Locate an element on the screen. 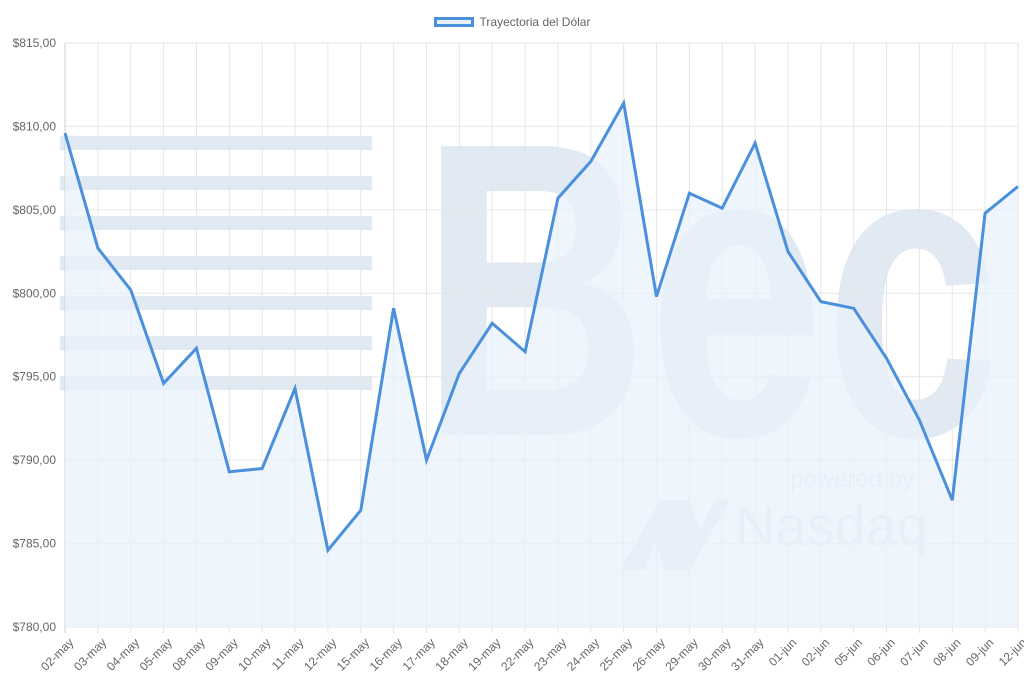 This screenshot has height=677, width=1024. x-tick-label: 04-may is located at coordinates (123, 654).